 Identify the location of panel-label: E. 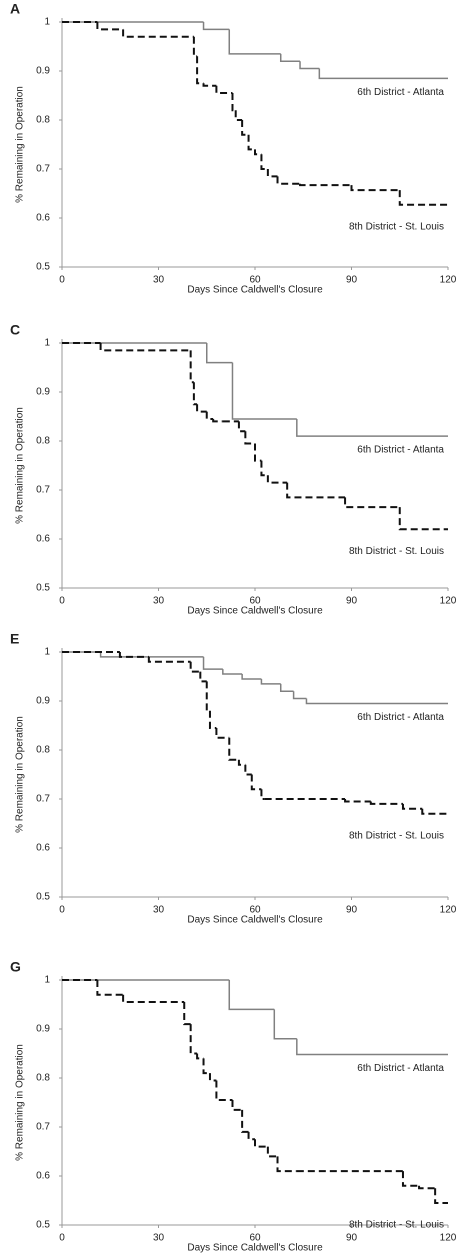
(14, 639).